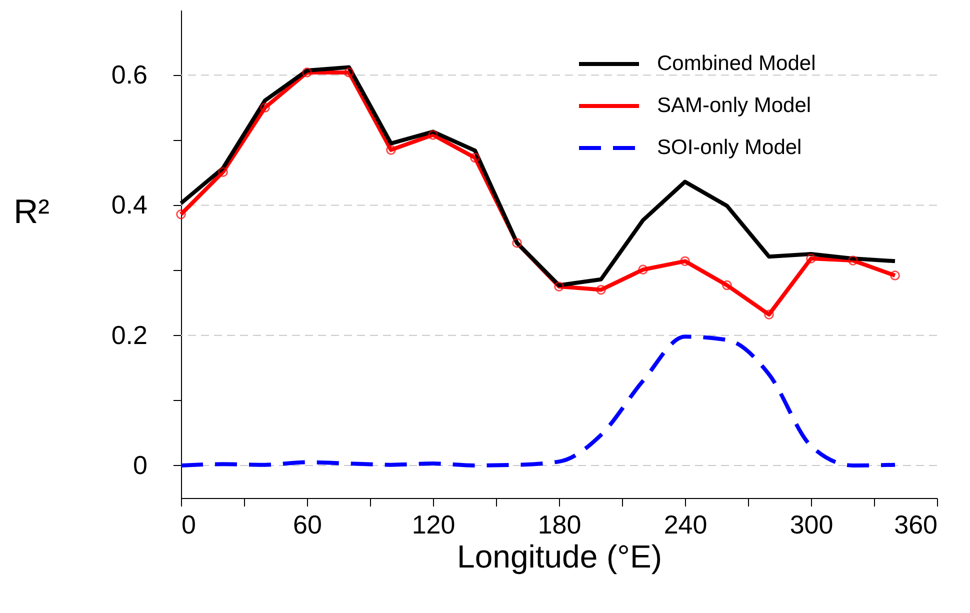 The width and height of the screenshot is (970, 613). What do you see at coordinates (560, 525) in the screenshot?
I see `x-tick-label: 180` at bounding box center [560, 525].